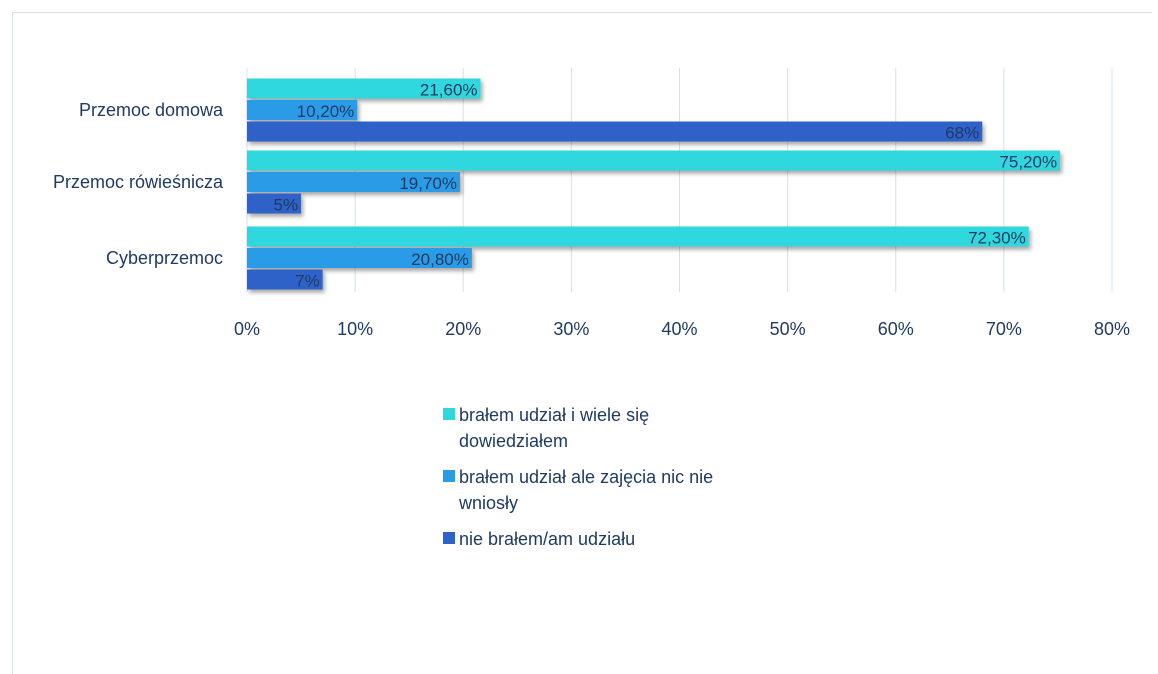 The image size is (1158, 674). What do you see at coordinates (440, 259) in the screenshot?
I see `data-label-1-2: 20,80%` at bounding box center [440, 259].